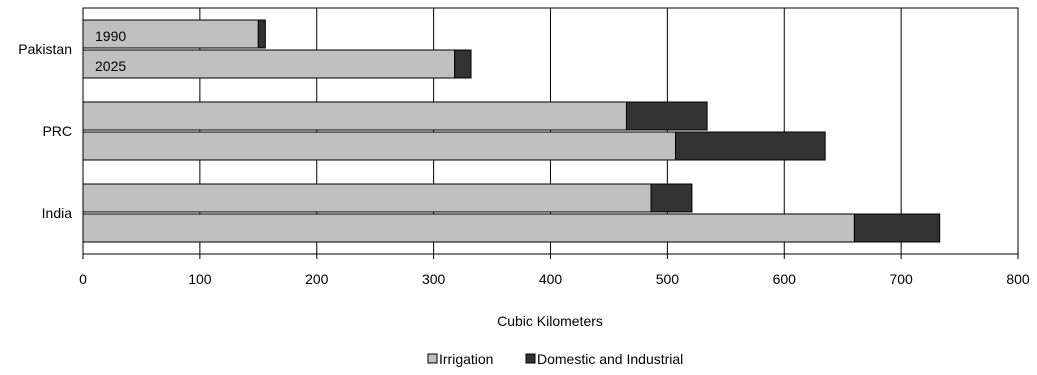  What do you see at coordinates (554, 270) in the screenshot?
I see `x-axis: 0 100 200 300 400 500 600 700 800` at bounding box center [554, 270].